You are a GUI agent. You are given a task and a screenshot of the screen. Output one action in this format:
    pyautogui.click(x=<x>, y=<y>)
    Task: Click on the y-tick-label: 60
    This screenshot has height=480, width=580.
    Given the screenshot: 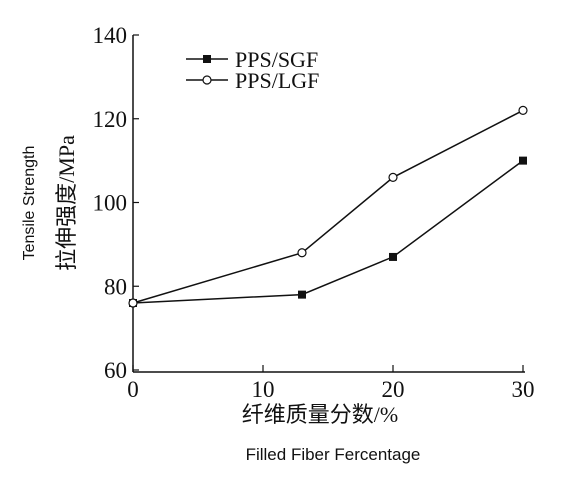 What is the action you would take?
    pyautogui.click(x=115, y=370)
    